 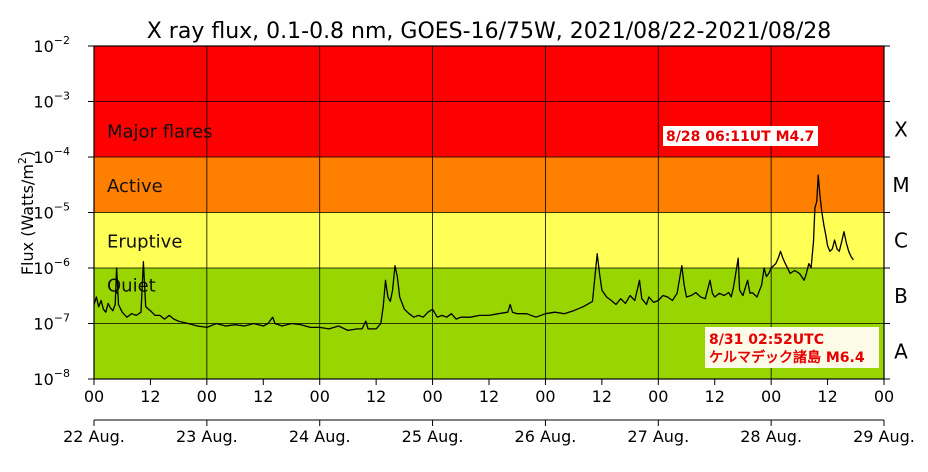 I want to click on y-tick-label: 10⁻⁴, so click(x=51, y=156).